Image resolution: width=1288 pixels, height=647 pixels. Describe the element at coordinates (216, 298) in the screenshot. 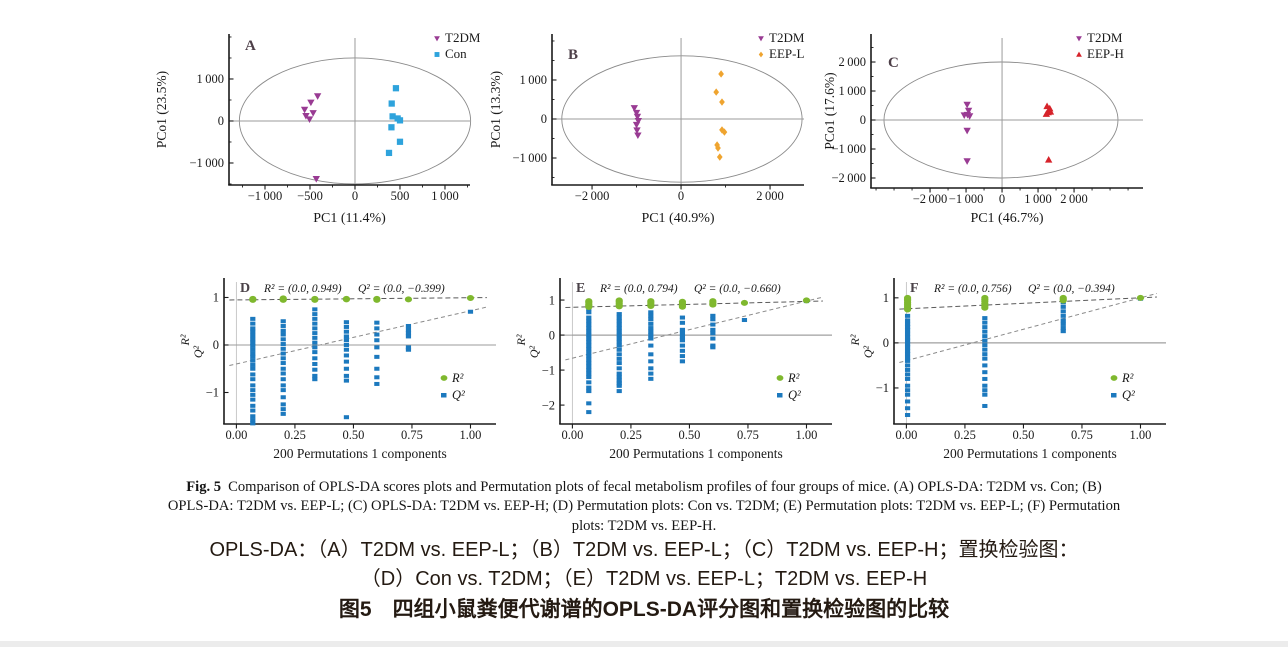

I see `svg-text: 1` at that location.